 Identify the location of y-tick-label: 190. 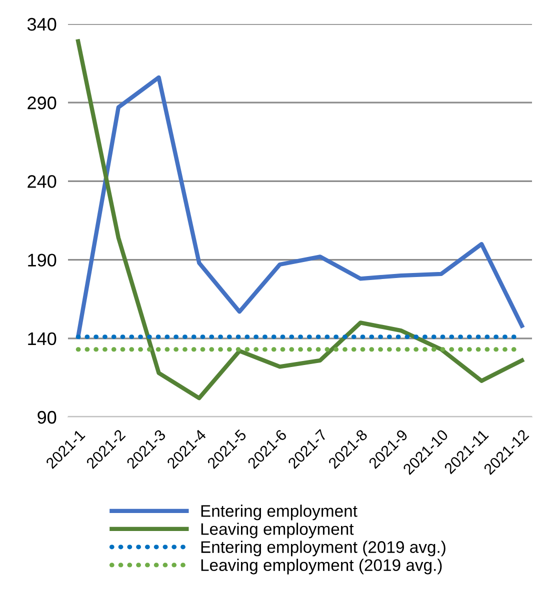
(42, 260).